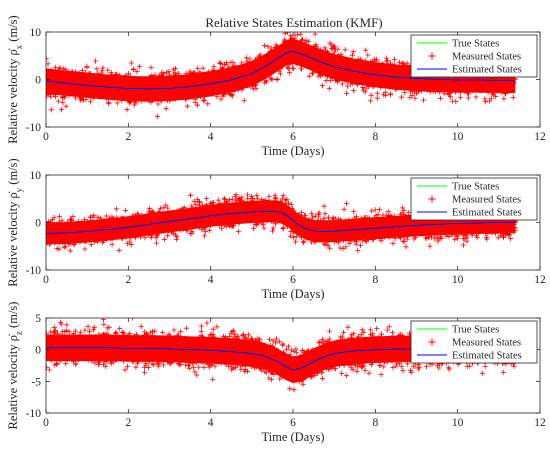 This screenshot has height=452, width=550. I want to click on measured-states-markers, so click(282, 355).